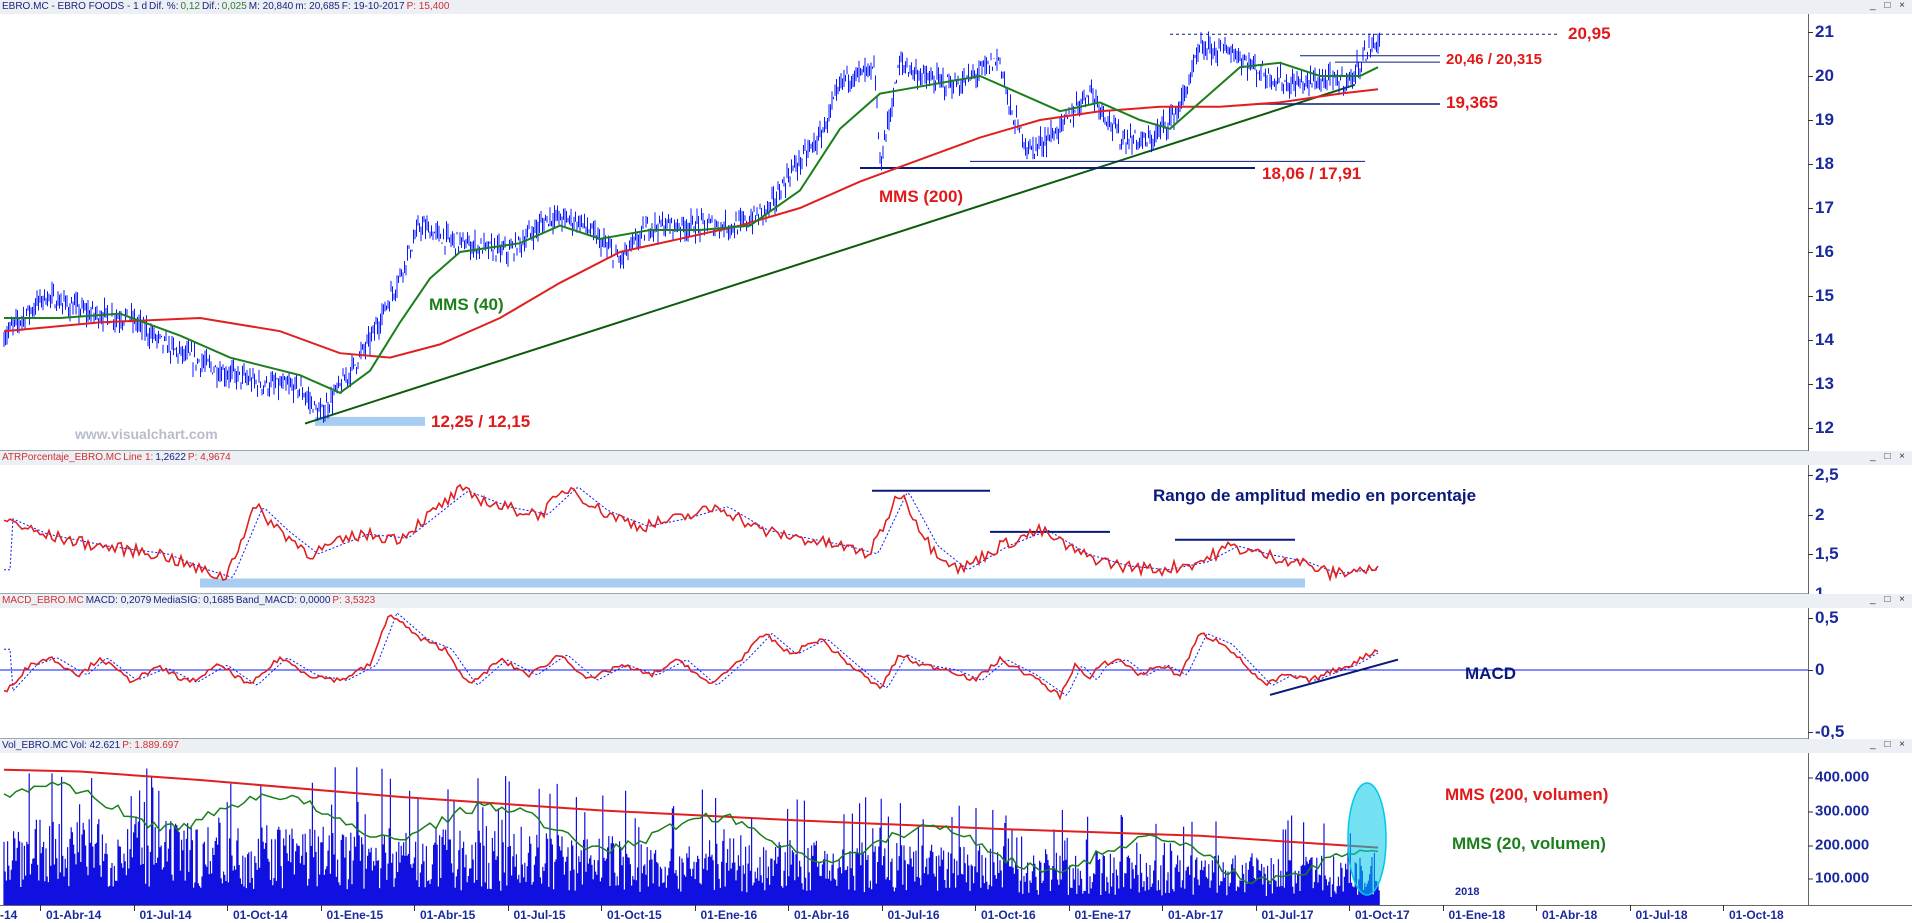 The width and height of the screenshot is (1912, 923). Describe the element at coordinates (146, 434) in the screenshot. I see `watermark: www.visualchart.com` at that location.